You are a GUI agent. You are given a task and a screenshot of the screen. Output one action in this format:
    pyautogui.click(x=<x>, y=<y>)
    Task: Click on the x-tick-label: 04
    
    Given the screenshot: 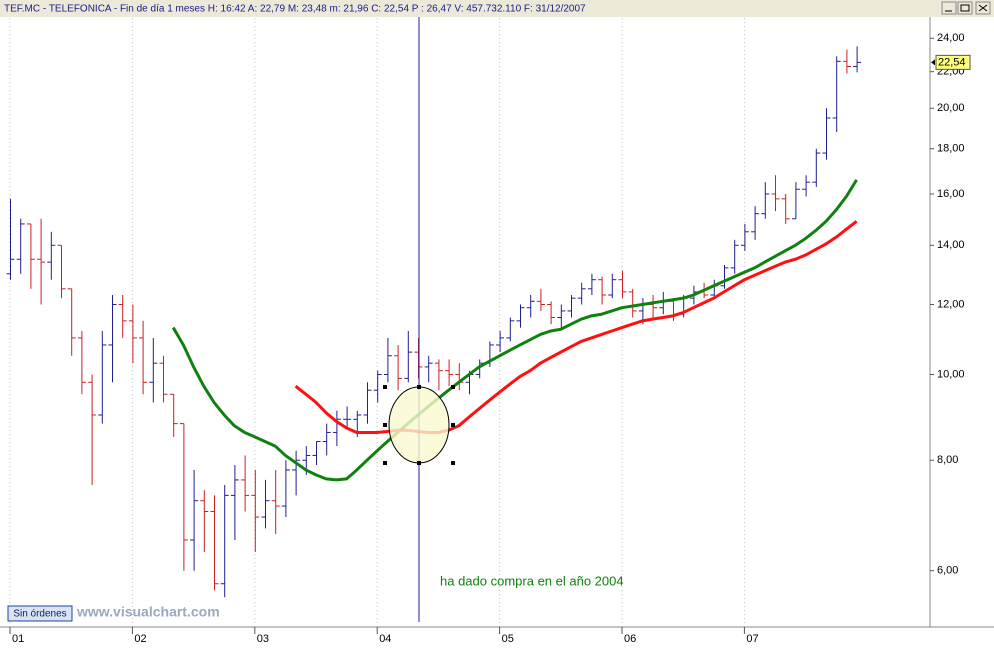 What is the action you would take?
    pyautogui.click(x=385, y=639)
    